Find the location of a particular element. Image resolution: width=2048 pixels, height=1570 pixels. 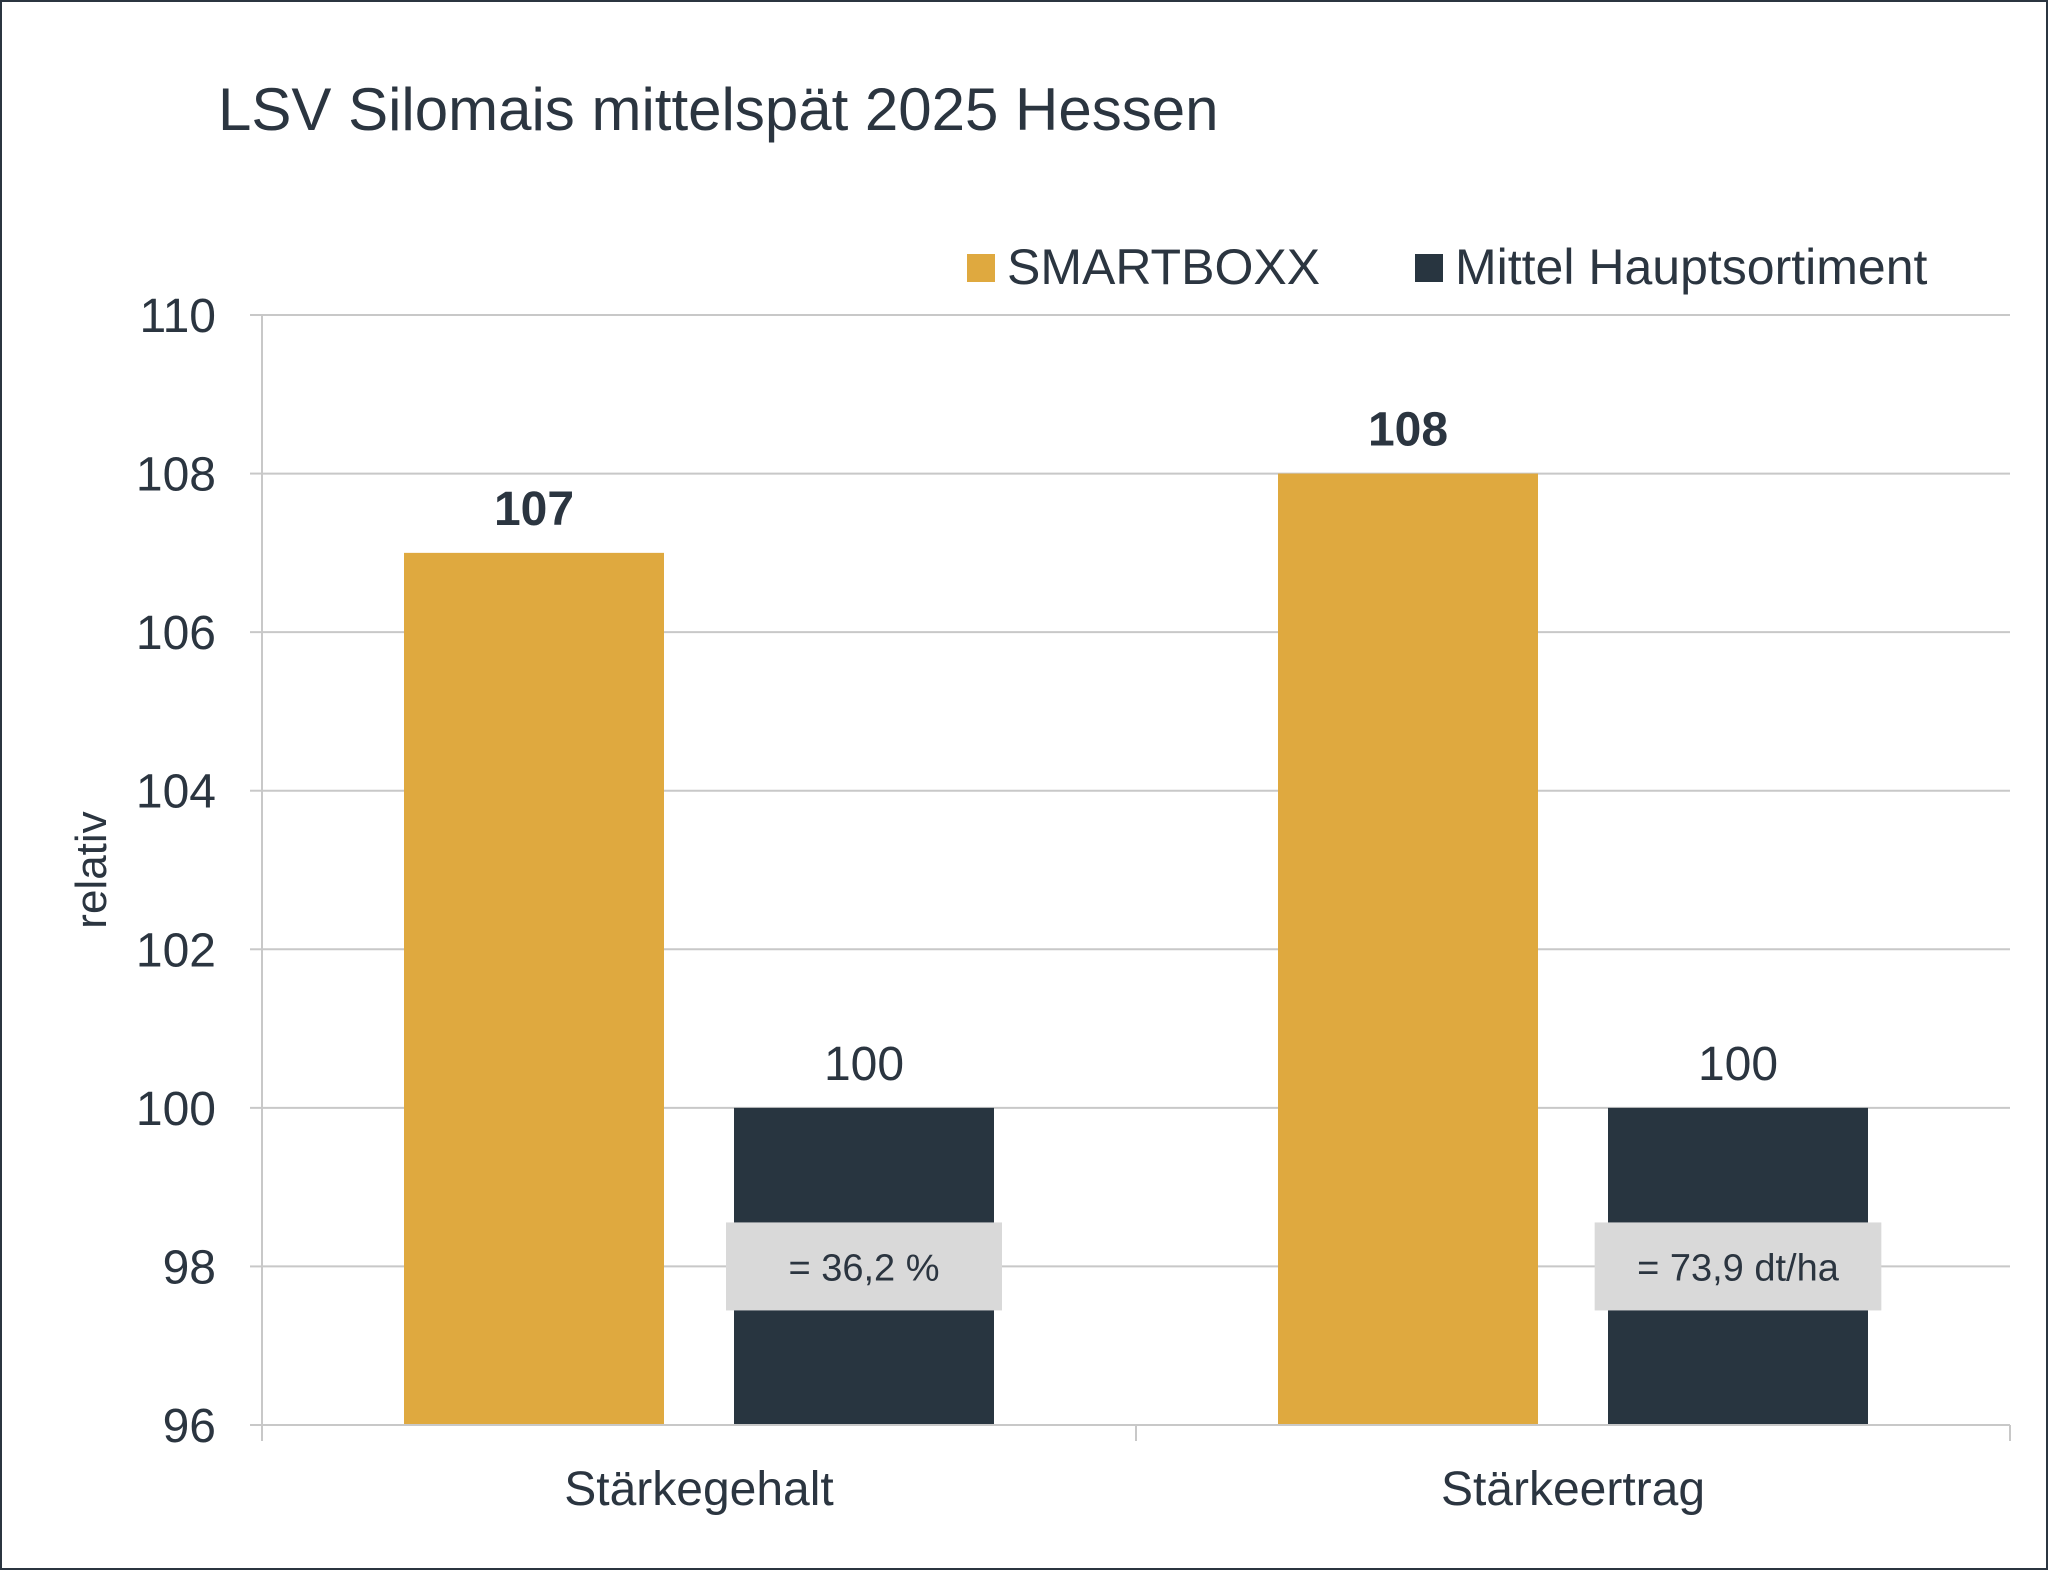

legend-label: SMARTBOXX is located at coordinates (1163, 267).